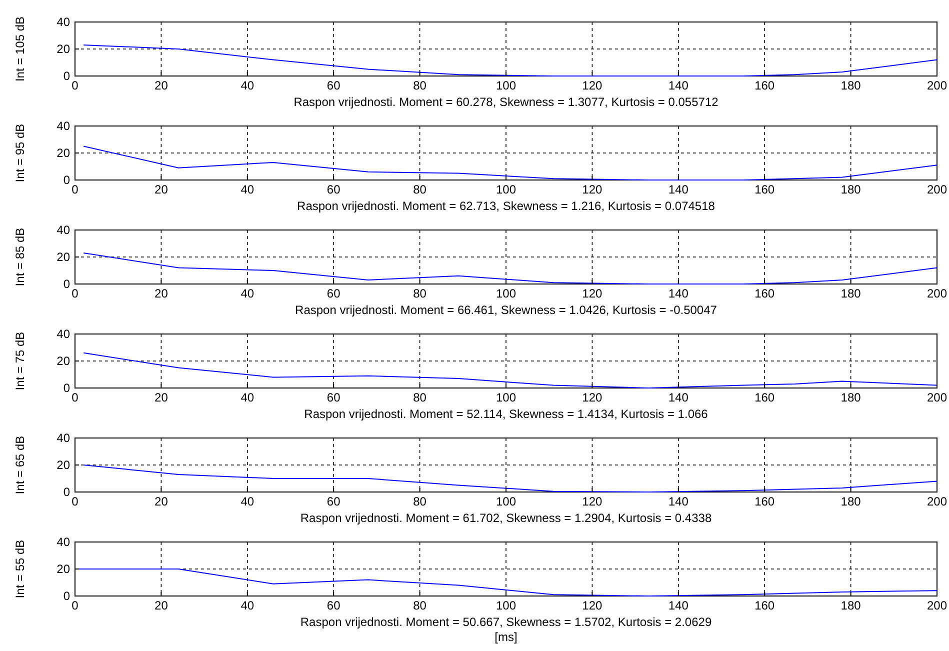 This screenshot has width=949, height=651. What do you see at coordinates (20, 49) in the screenshot?
I see `y-axis-title: Int = 105 dB` at bounding box center [20, 49].